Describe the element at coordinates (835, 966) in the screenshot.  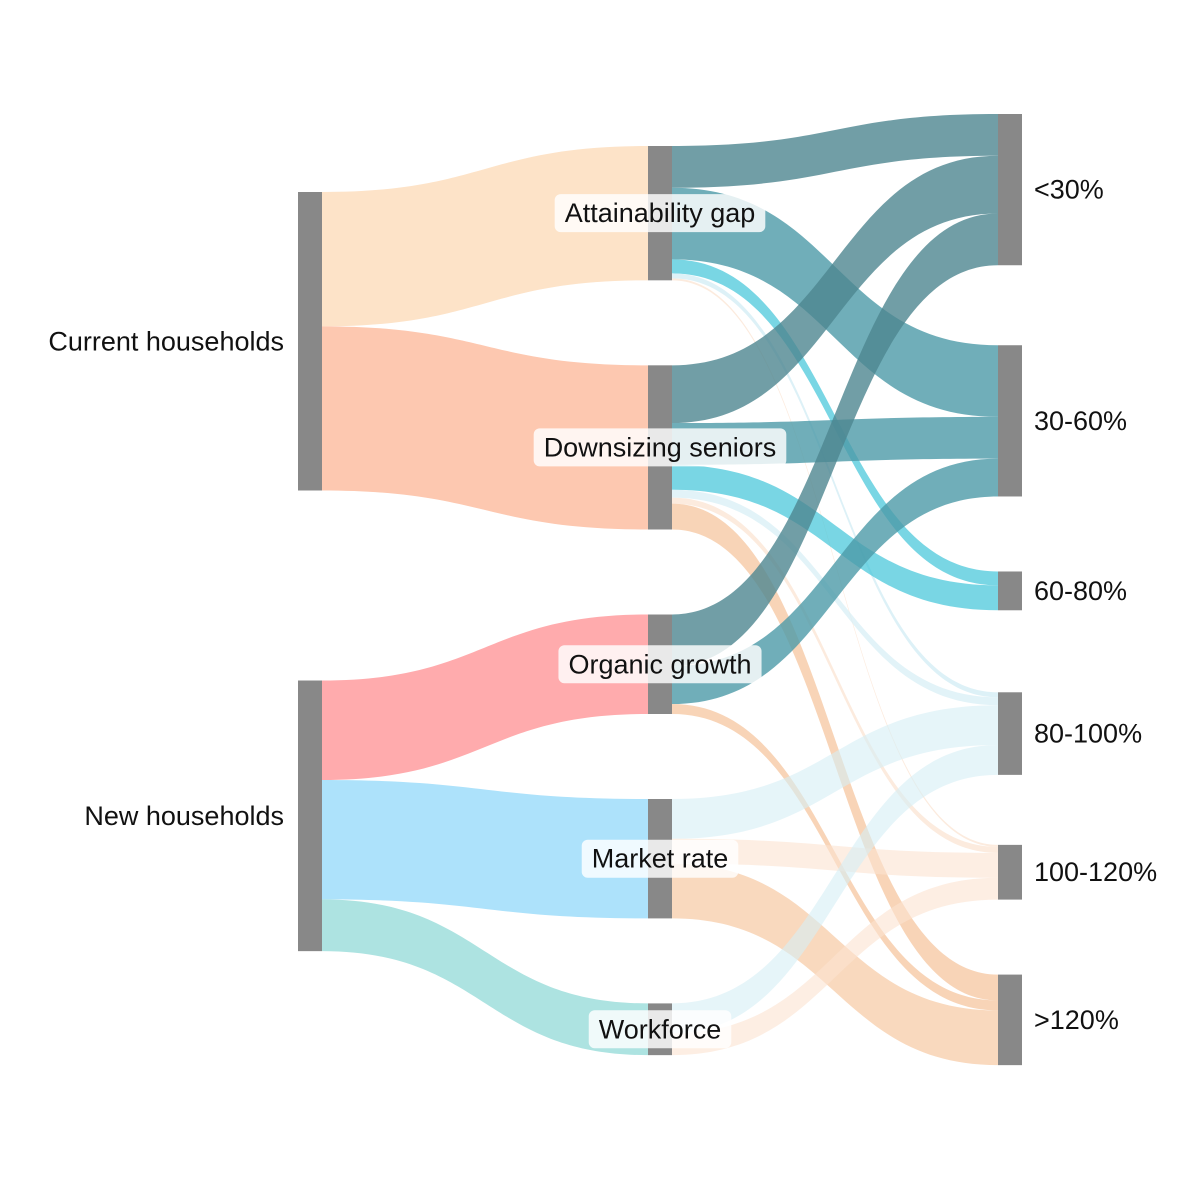
I see `link-workforce-to-b100120` at that location.